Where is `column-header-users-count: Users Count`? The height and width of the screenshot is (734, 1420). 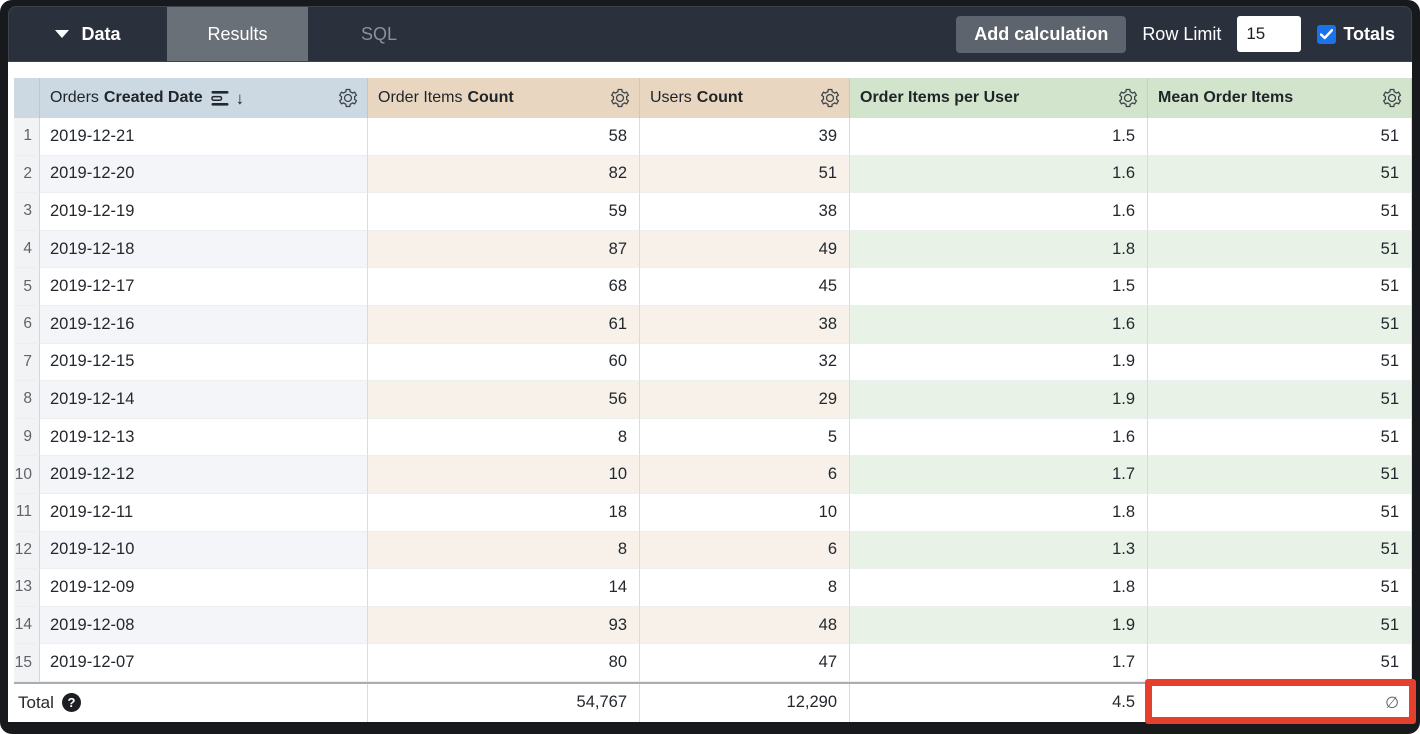 column-header-users-count: Users Count is located at coordinates (745, 98).